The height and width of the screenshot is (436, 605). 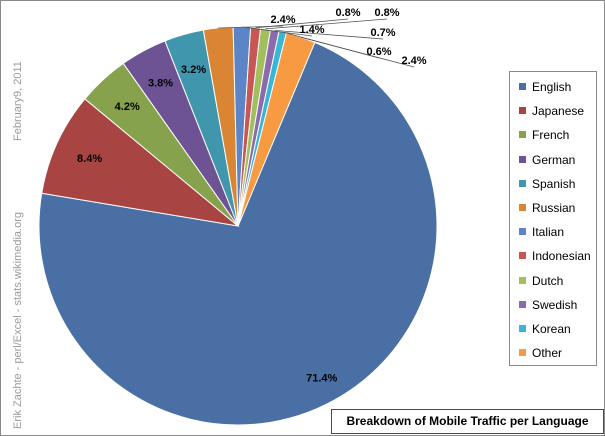 I want to click on legend-label-korean: Korean, so click(x=551, y=329).